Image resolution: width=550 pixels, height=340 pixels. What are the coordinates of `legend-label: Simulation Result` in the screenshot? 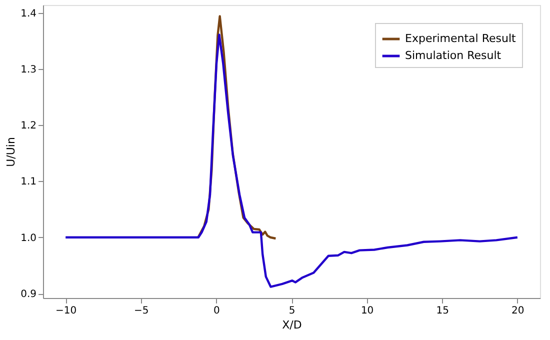 It's located at (453, 55).